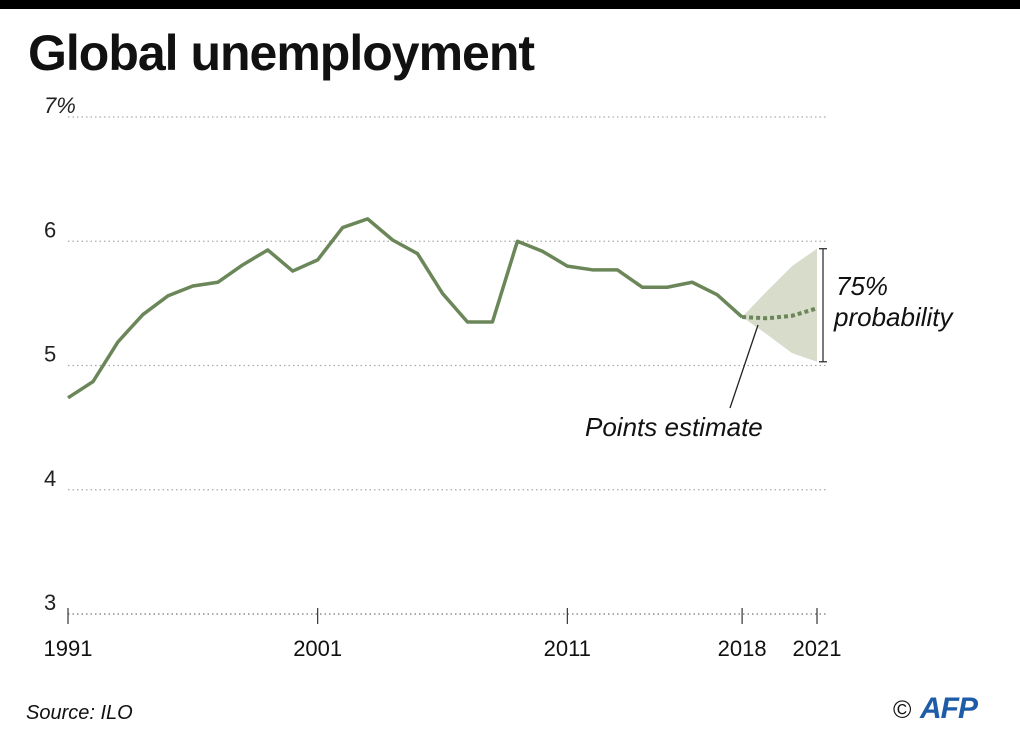 The width and height of the screenshot is (1020, 748). Describe the element at coordinates (50, 602) in the screenshot. I see `y-tick-label-3: 3` at that location.